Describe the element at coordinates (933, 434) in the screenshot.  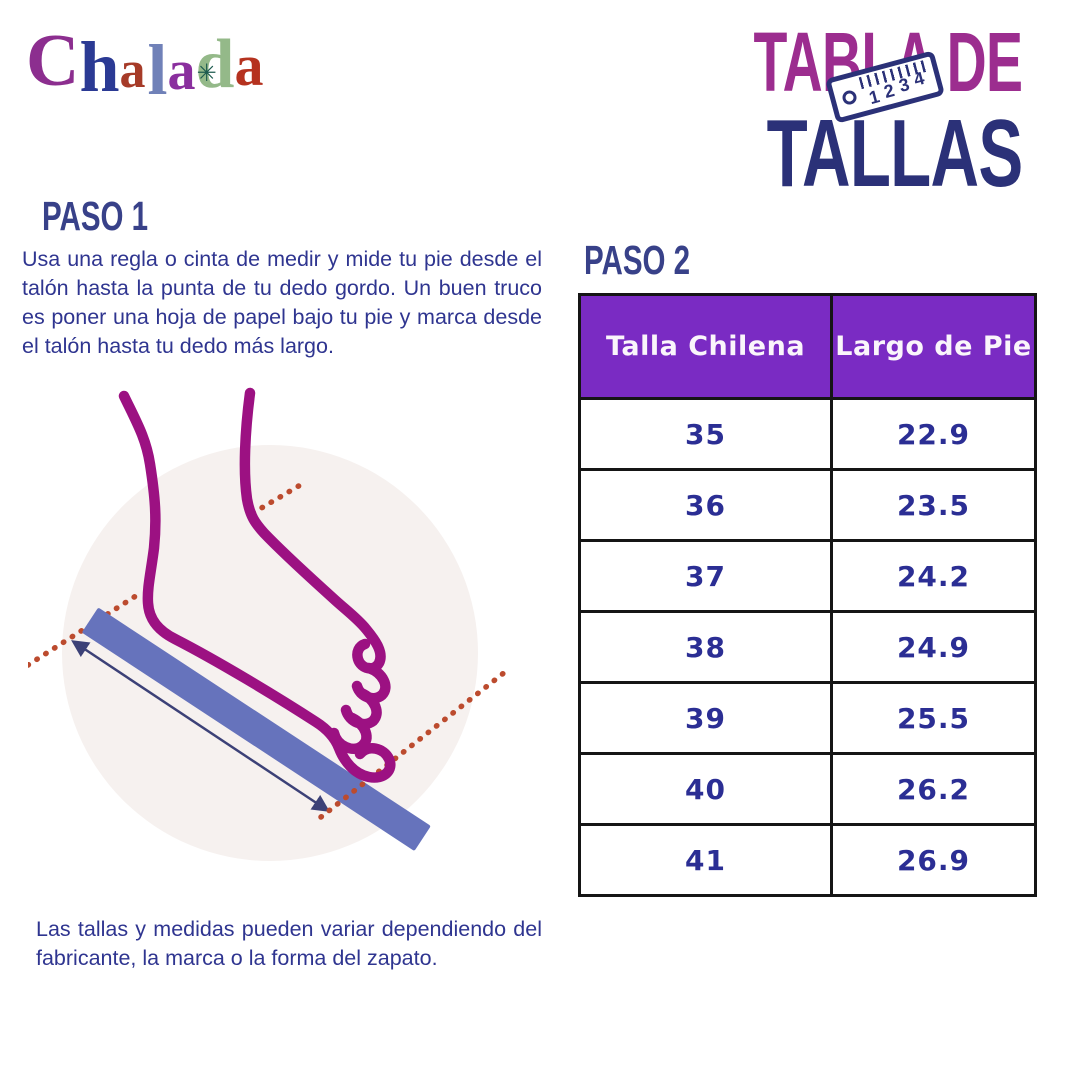
I see `table-cell: 22.9` at that location.